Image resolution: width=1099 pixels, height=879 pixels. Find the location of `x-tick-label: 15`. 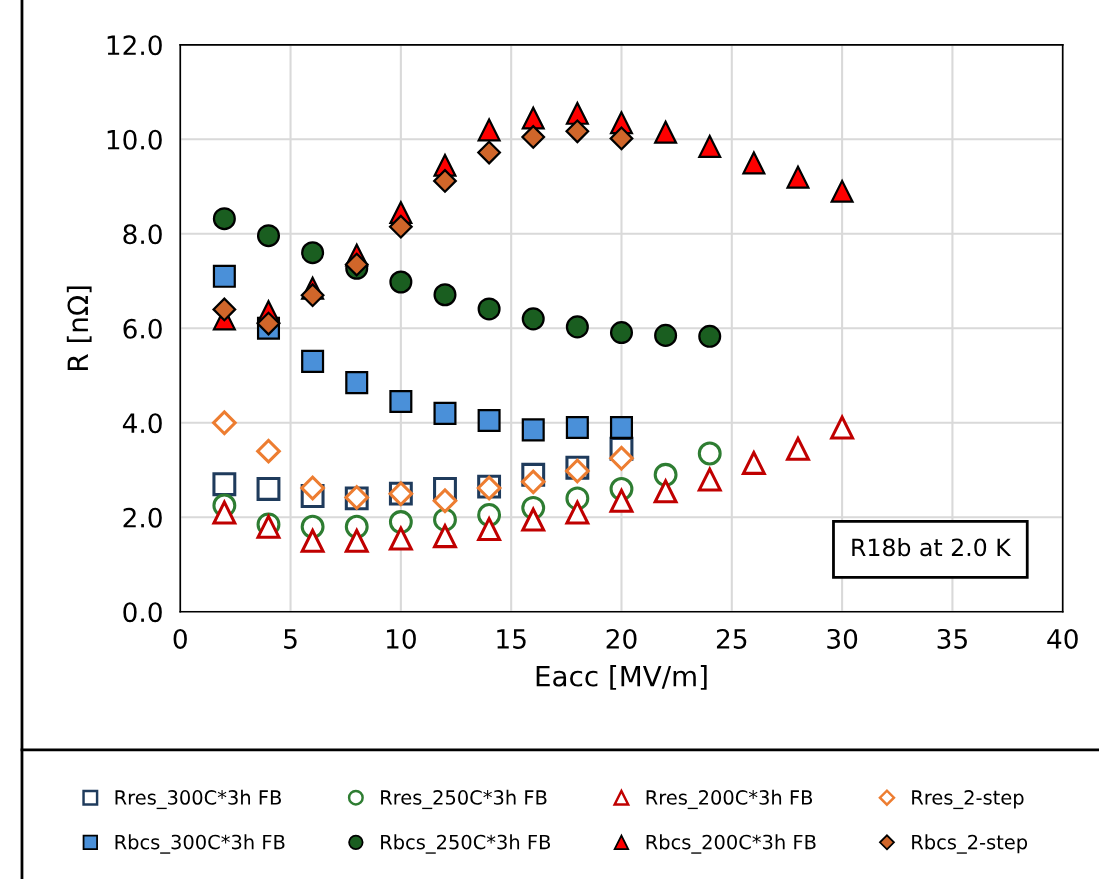

x-tick-label: 15 is located at coordinates (511, 639).